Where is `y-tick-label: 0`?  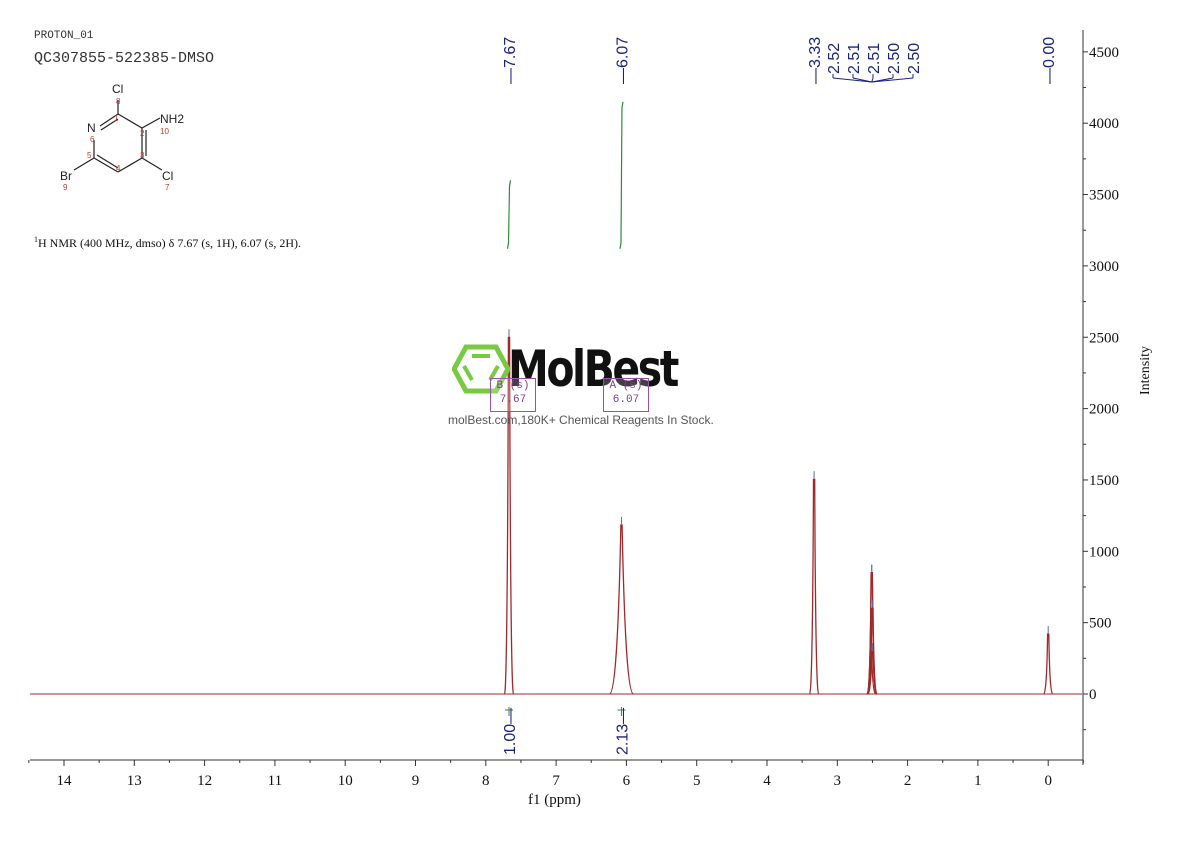
y-tick-label: 0 is located at coordinates (1093, 695).